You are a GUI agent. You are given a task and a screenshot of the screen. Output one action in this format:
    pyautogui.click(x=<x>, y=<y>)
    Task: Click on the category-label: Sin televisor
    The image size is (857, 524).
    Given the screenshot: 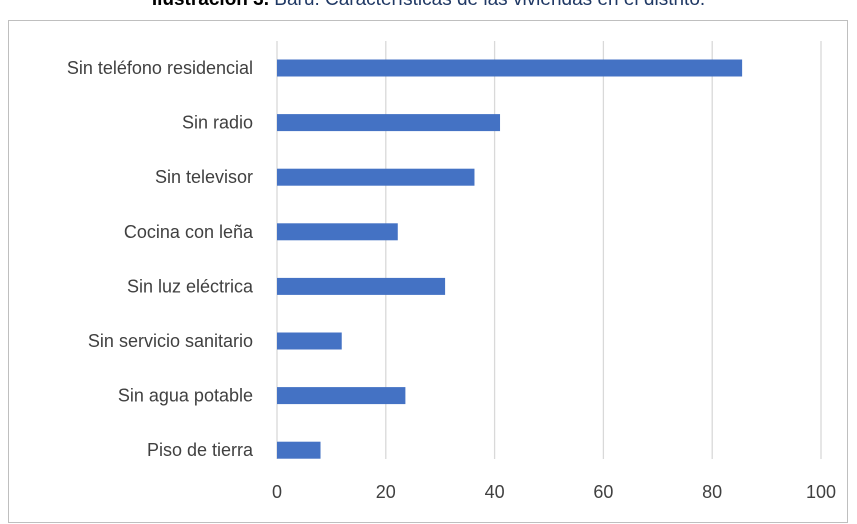 What is the action you would take?
    pyautogui.click(x=204, y=177)
    